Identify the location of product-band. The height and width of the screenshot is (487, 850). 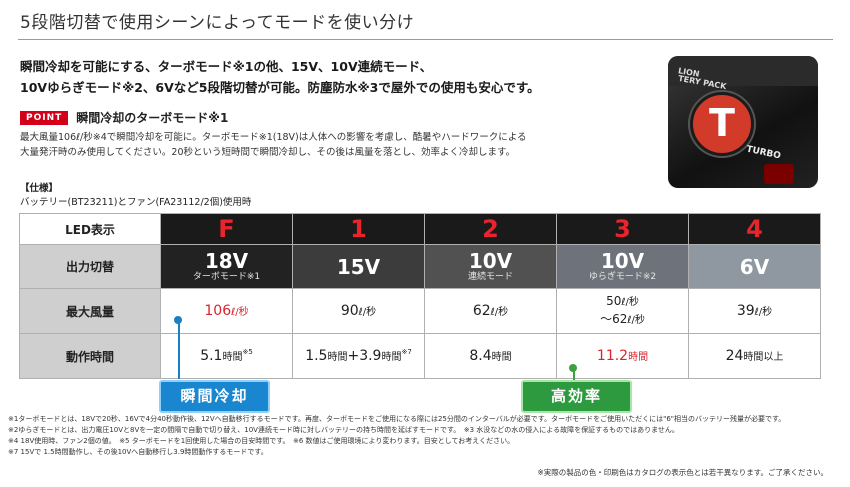
(743, 71).